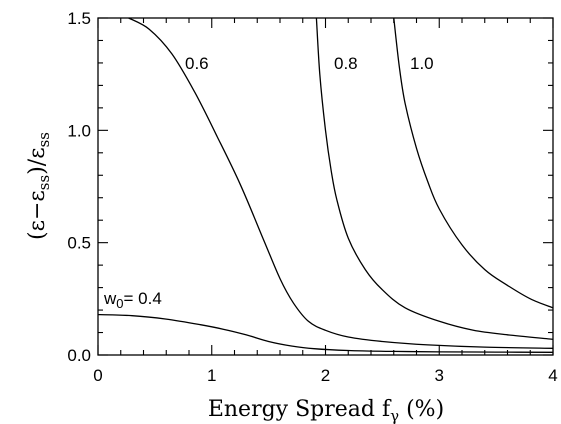 This screenshot has width=561, height=424. Describe the element at coordinates (197, 63) in the screenshot. I see `curve-label-0.6: 0.6` at that location.